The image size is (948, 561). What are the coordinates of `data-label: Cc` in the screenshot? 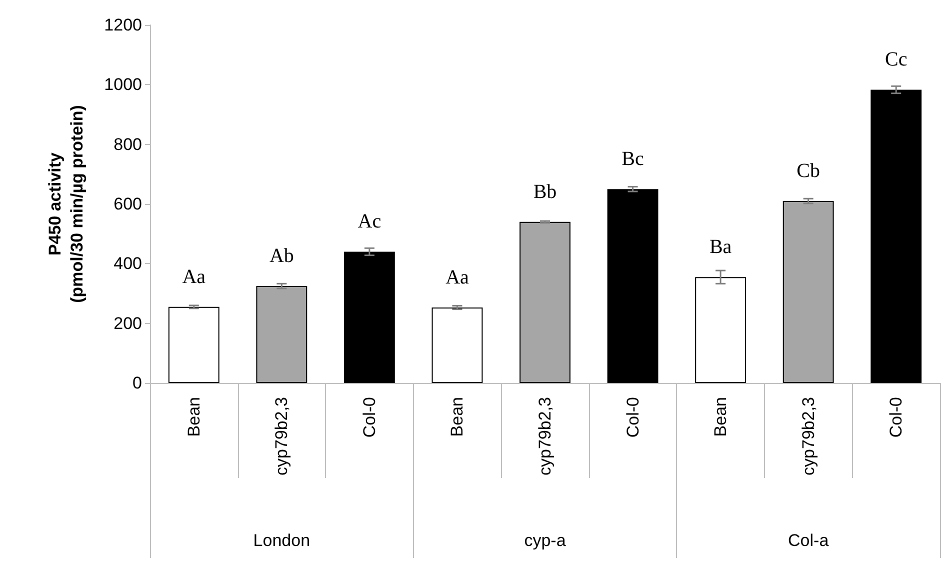 It's located at (896, 59).